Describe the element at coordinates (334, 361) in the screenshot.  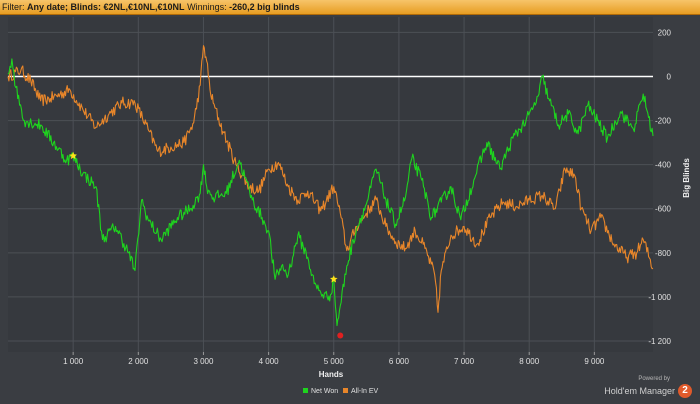
I see `x-tick-label: 5 000` at that location.